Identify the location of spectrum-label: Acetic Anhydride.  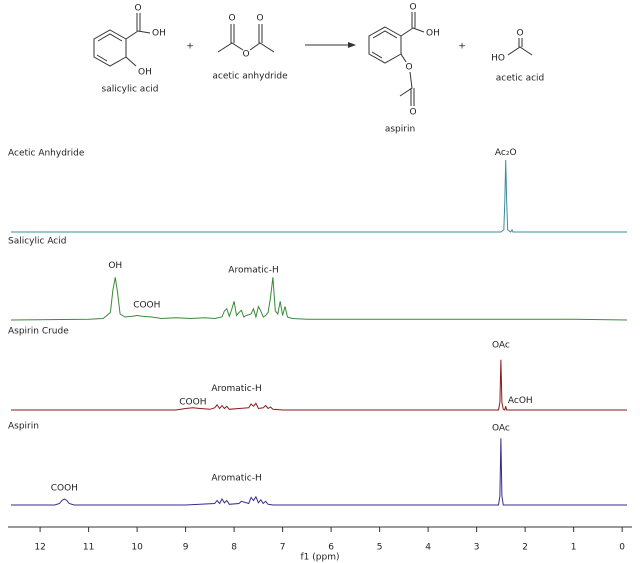
(46, 154).